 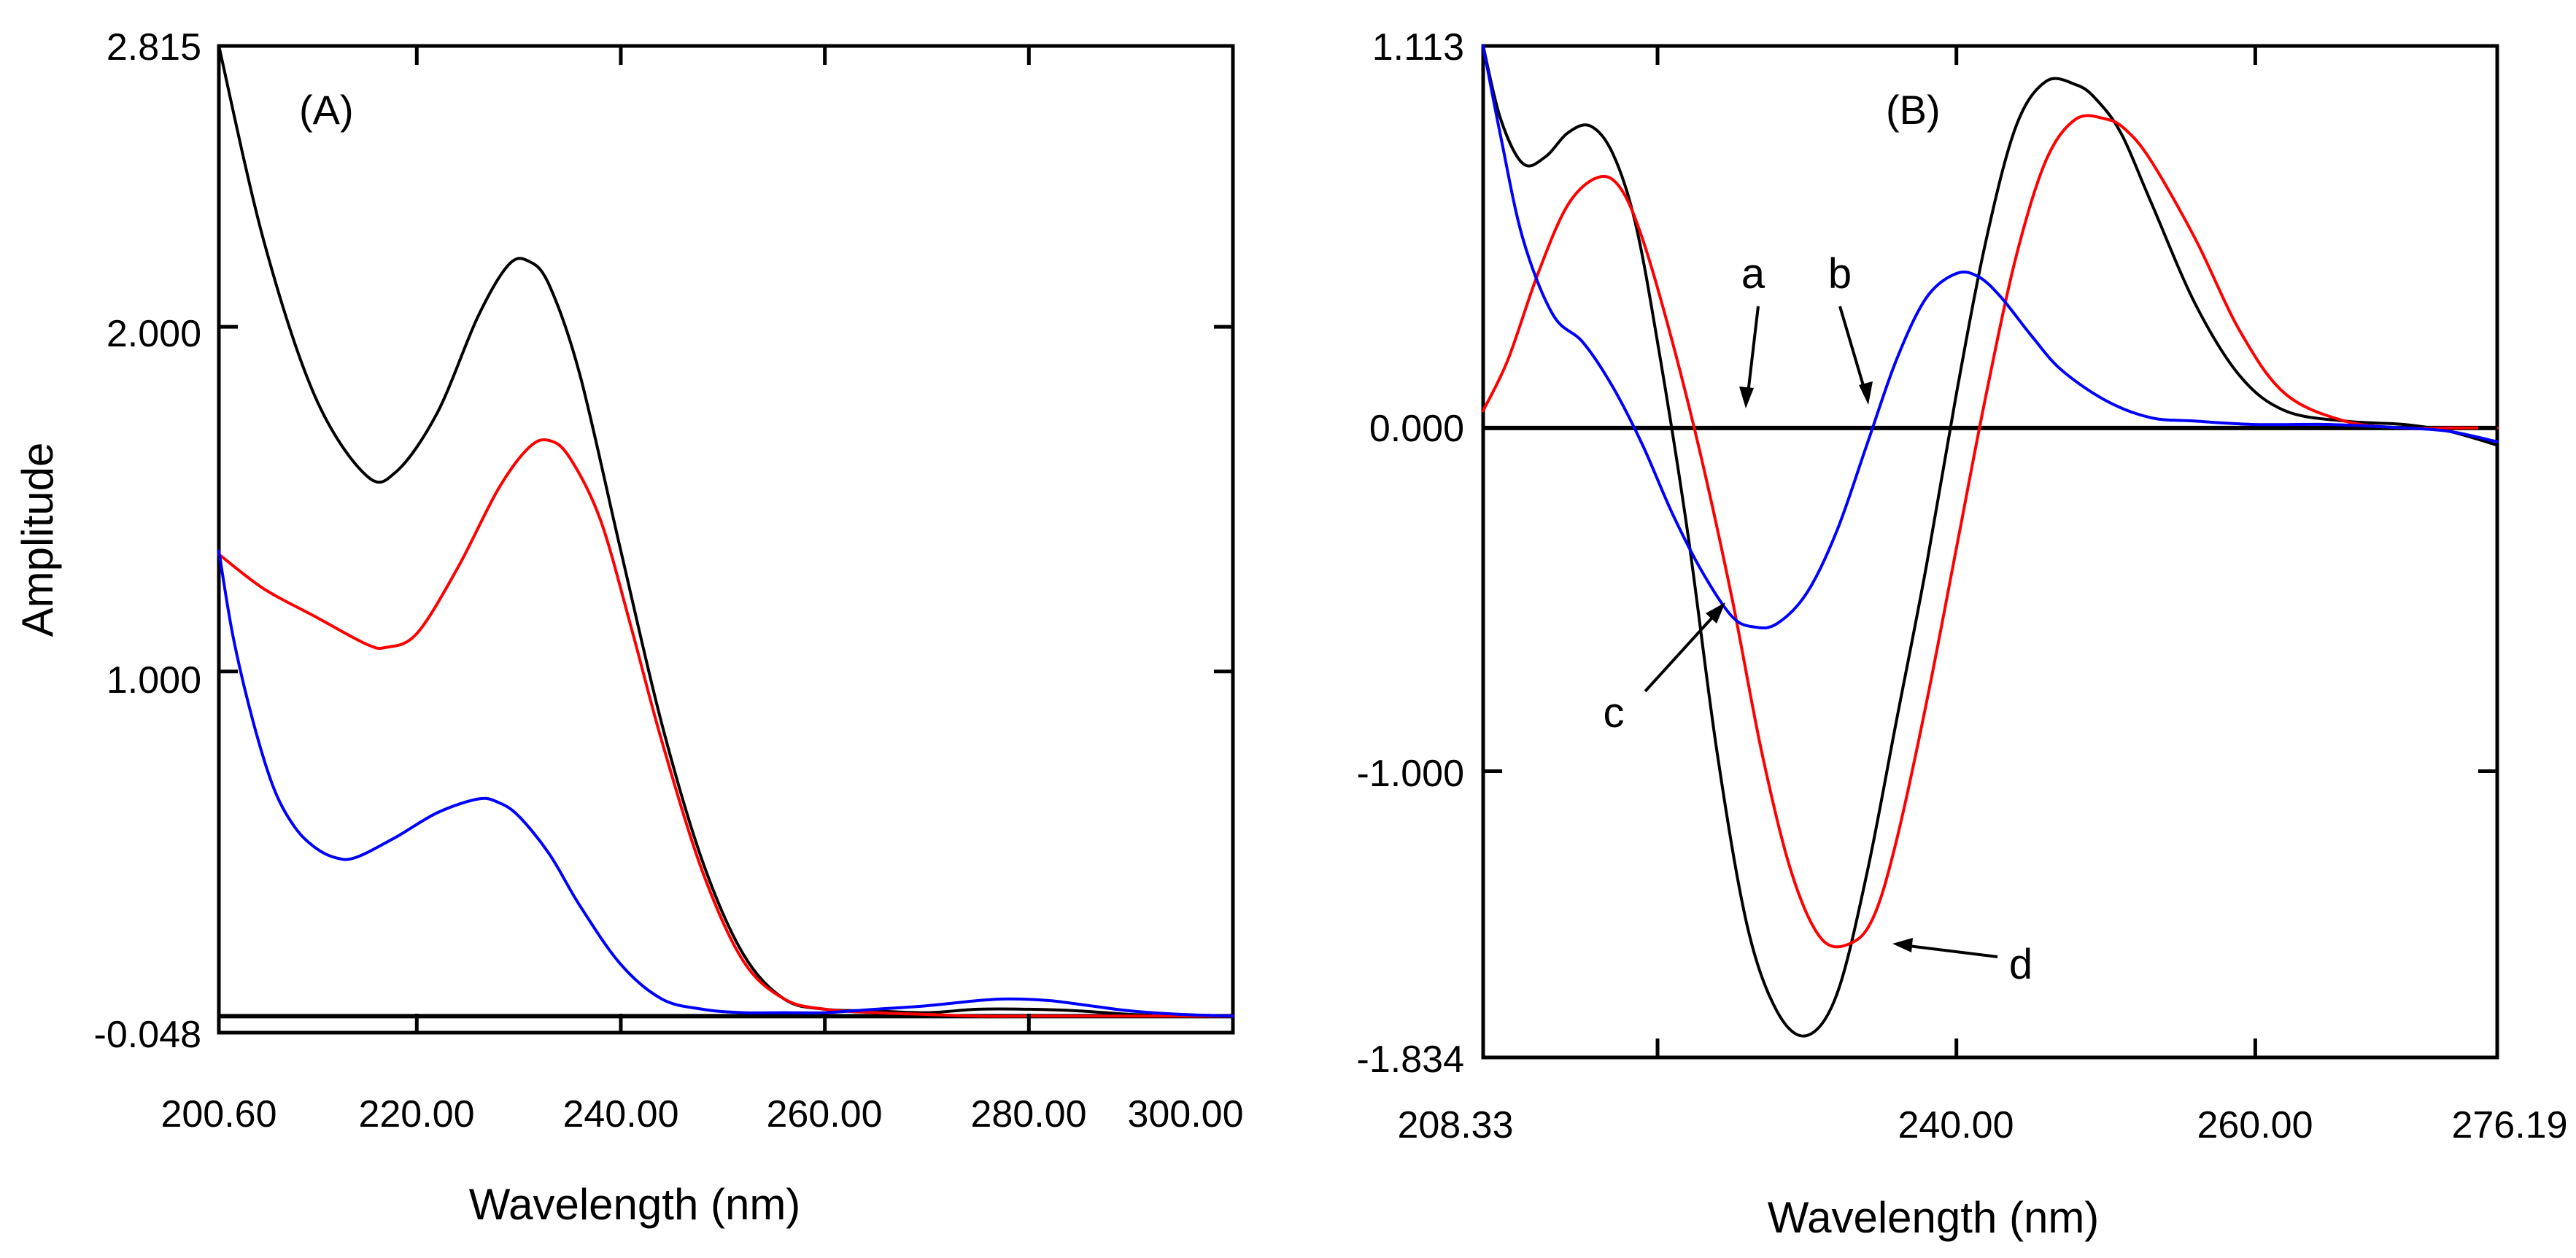 I want to click on panel-b-y-tick-label: -1.834, so click(x=1410, y=1059).